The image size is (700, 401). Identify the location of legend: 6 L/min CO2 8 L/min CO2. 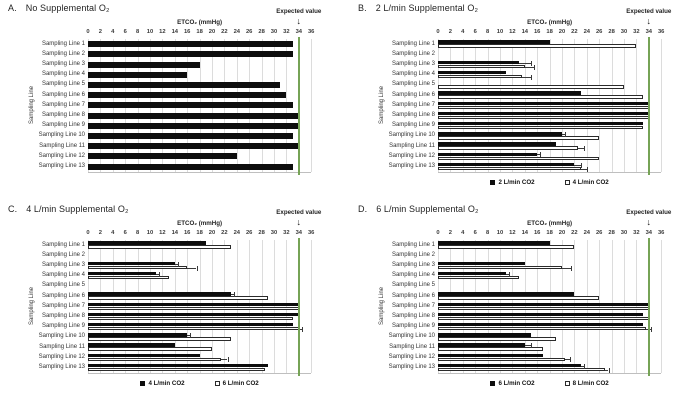
(549, 383).